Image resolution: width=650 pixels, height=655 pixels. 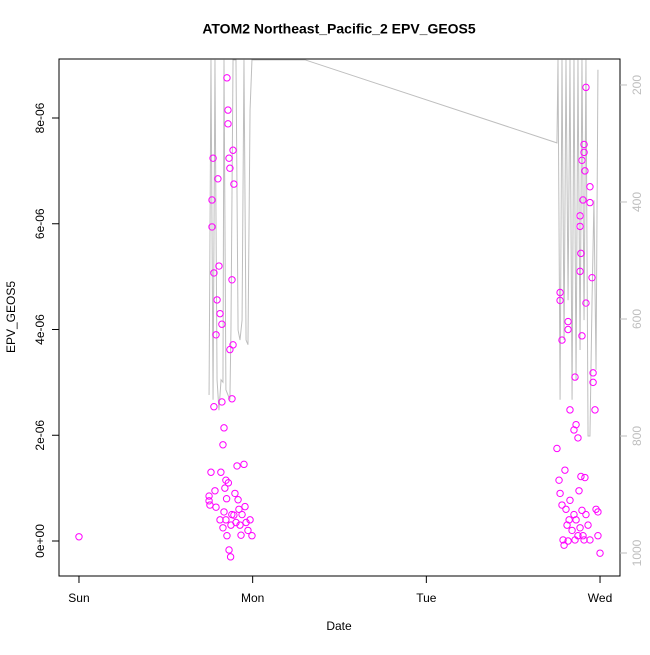 I want to click on x-tick-label: Mon, so click(x=252, y=598).